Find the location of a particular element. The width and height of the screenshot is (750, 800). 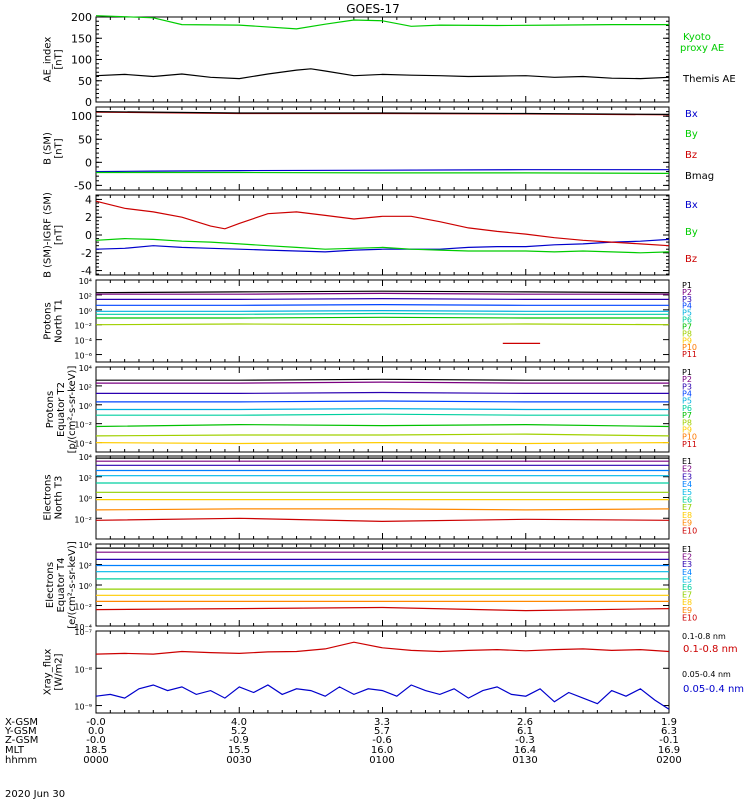

ylabel: [p/(cm²-s-sr-keV)] is located at coordinates (72, 410).